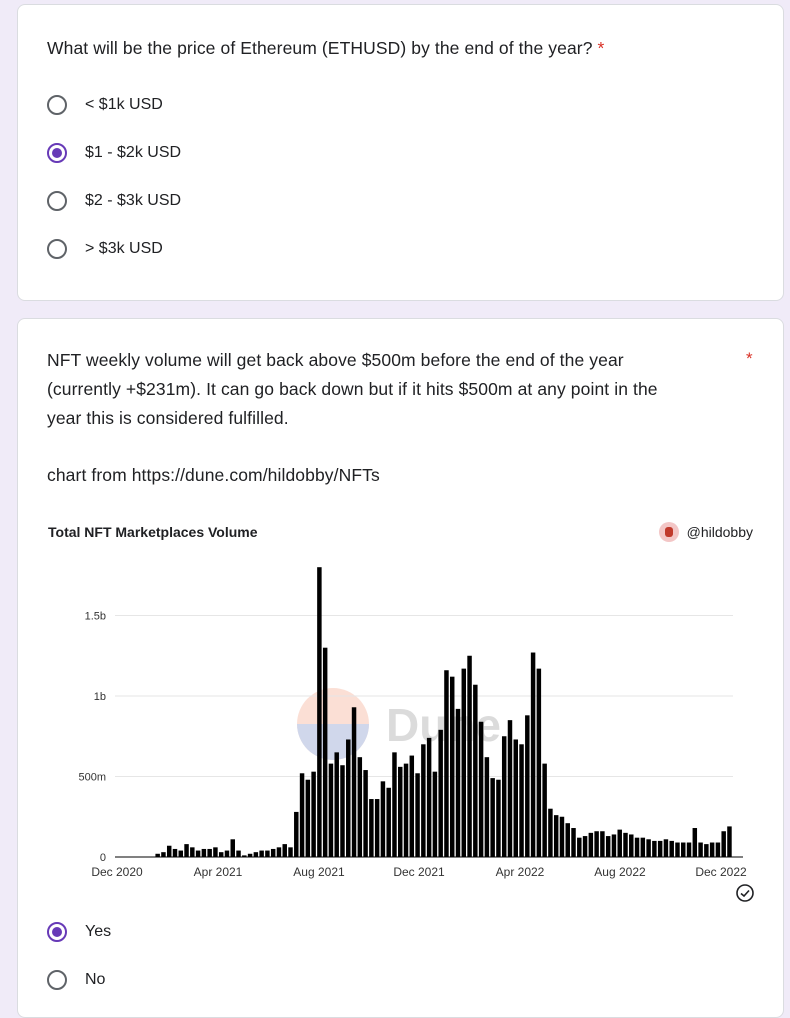  Describe the element at coordinates (124, 104) in the screenshot. I see `option-label: < $1k USD` at that location.